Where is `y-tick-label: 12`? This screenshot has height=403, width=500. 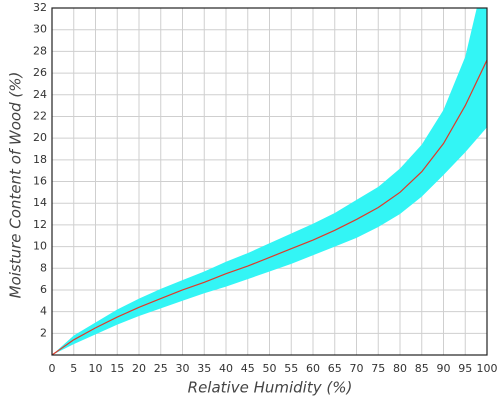
y-tick-label: 12 is located at coordinates (40, 224).